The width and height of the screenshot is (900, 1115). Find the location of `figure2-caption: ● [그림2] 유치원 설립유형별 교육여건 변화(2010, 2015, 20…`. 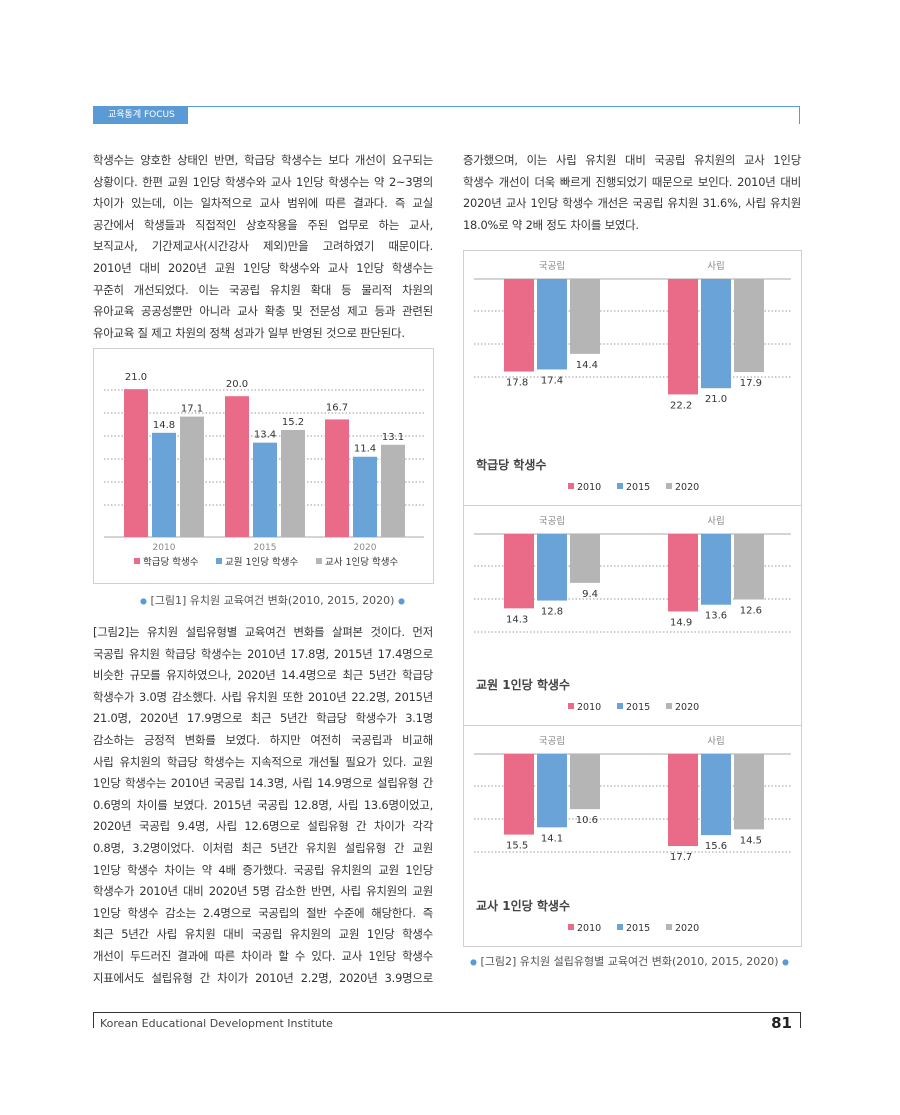

figure2-caption: ● [그림2] 유치원 설립유형별 교육여건 변화(2010, 2015, 20… is located at coordinates (629, 961).